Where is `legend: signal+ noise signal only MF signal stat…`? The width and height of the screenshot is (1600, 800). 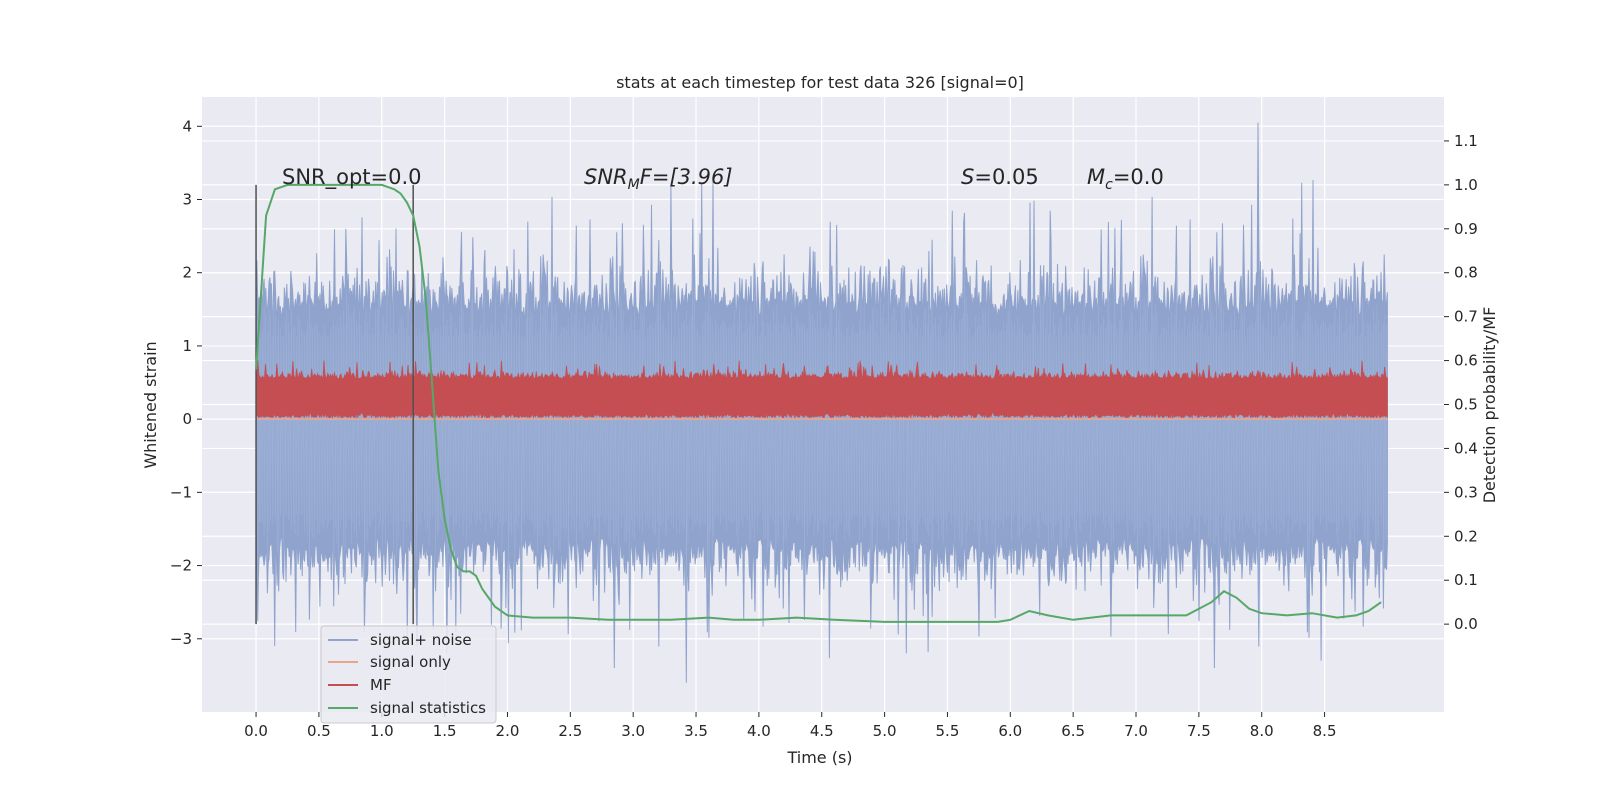 legend: signal+ noise signal only MF signal stat… is located at coordinates (408, 674).